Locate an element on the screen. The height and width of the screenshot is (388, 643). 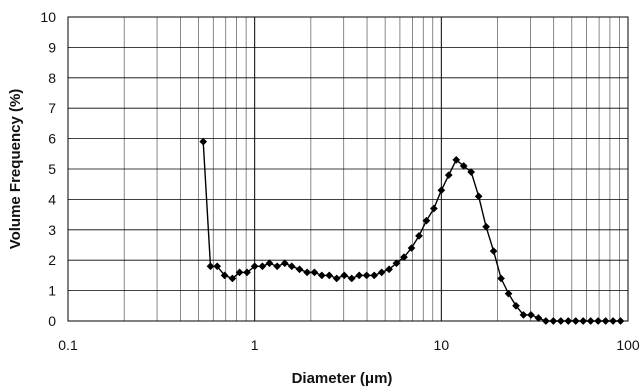
y-axis-tick-labels: 0 1 2 3 4 5 6 7 8 9 10 is located at coordinates (48, 169).